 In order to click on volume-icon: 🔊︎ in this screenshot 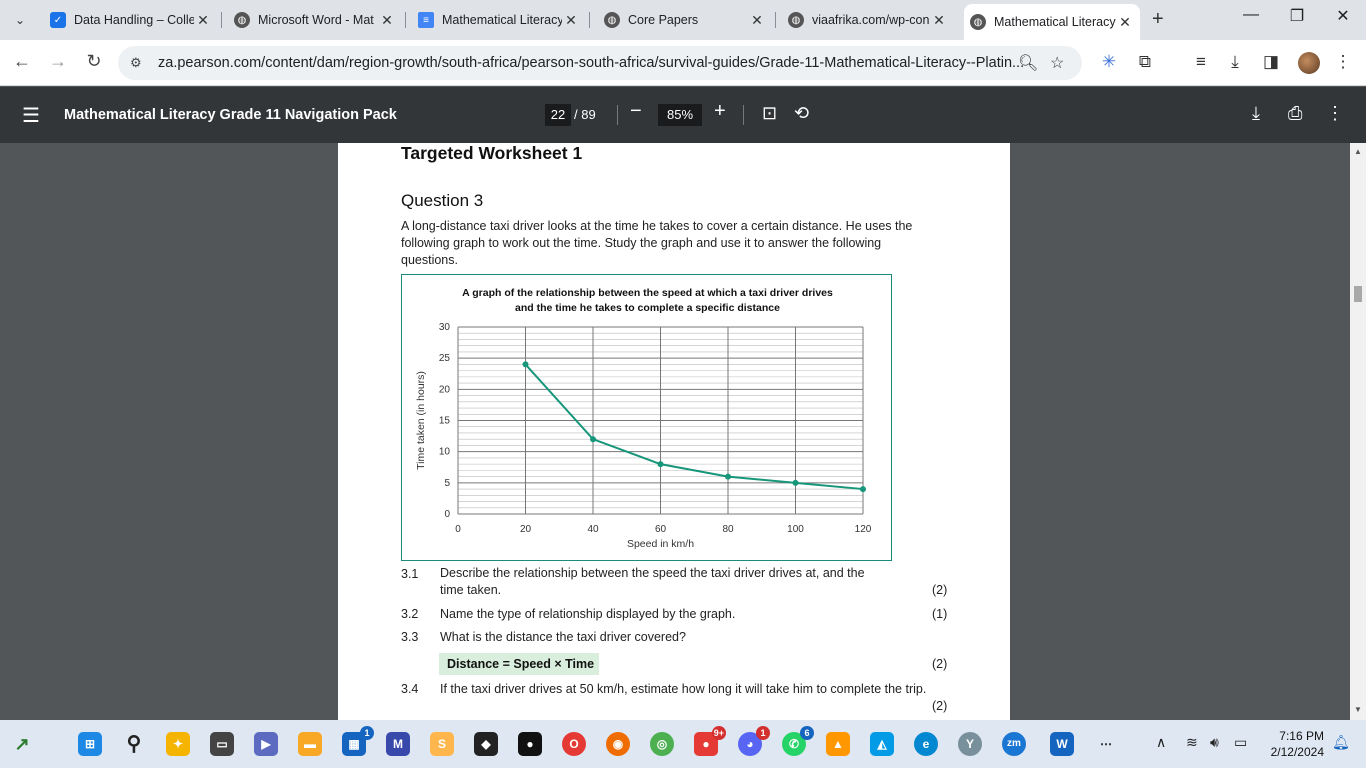, I will do `click(1214, 742)`.